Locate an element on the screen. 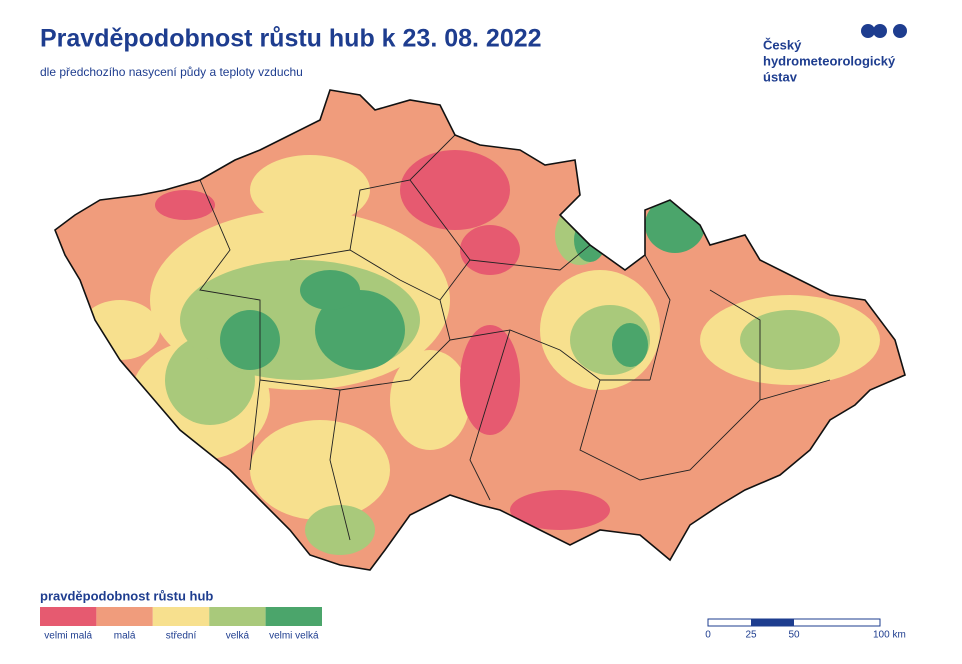 The height and width of the screenshot is (664, 962). legend-title: pravděpodobnost růstu hub is located at coordinates (126, 595).